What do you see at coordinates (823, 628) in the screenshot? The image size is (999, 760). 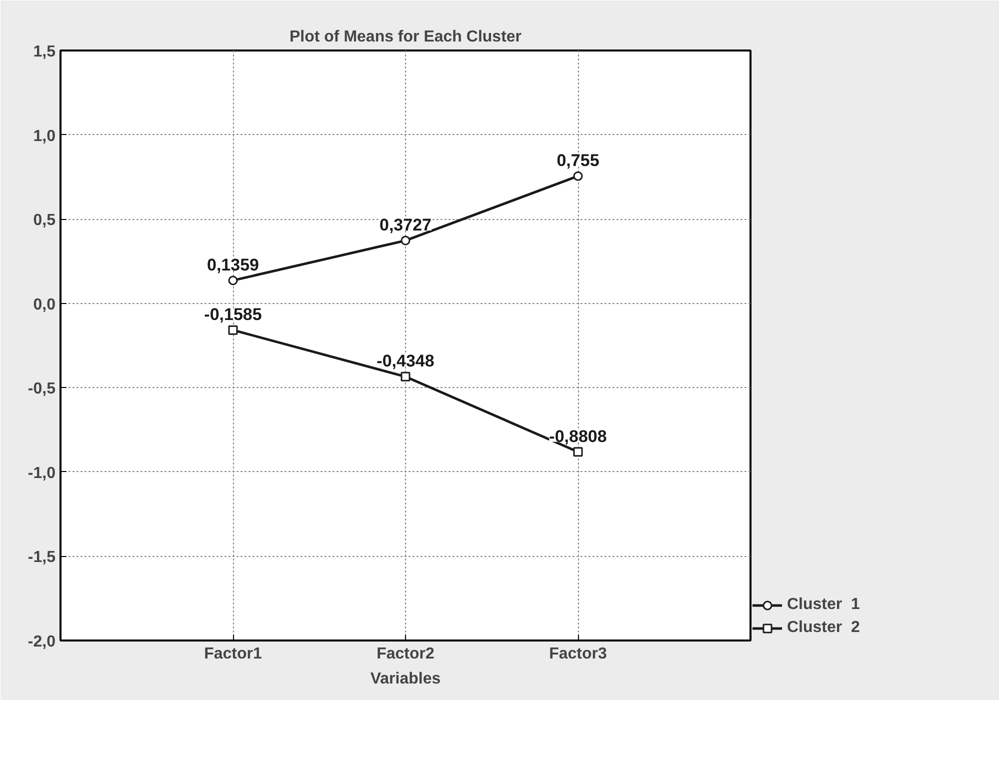 I see `legend-label: Cluster 2` at bounding box center [823, 628].